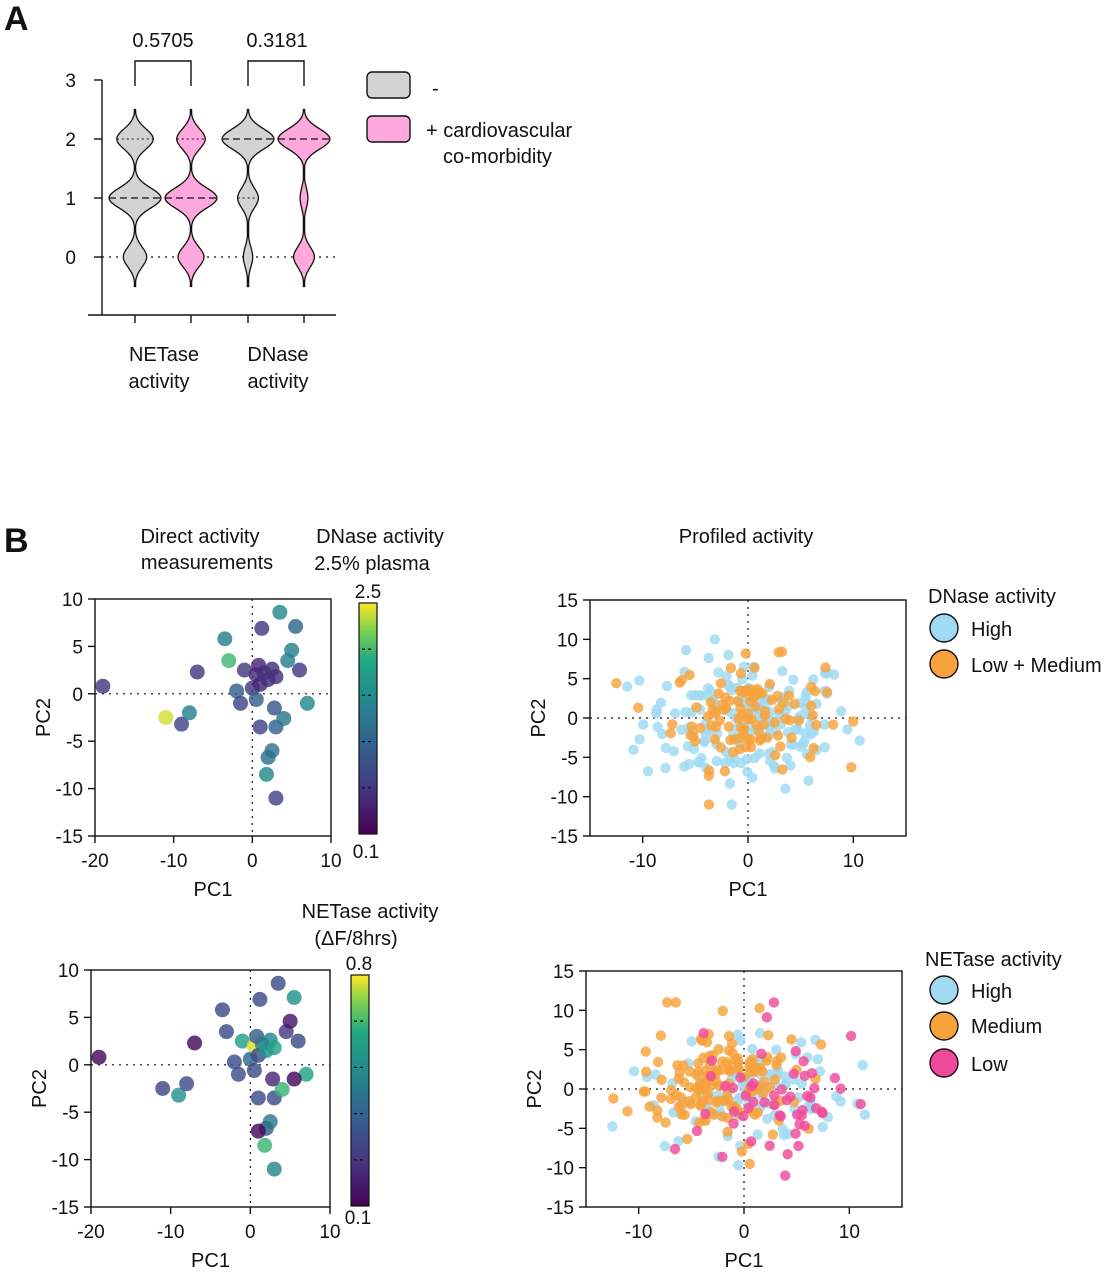 This screenshot has height=1280, width=1116. Describe the element at coordinates (162, 41) in the screenshot. I see `p-value-label: 0.5705` at that location.